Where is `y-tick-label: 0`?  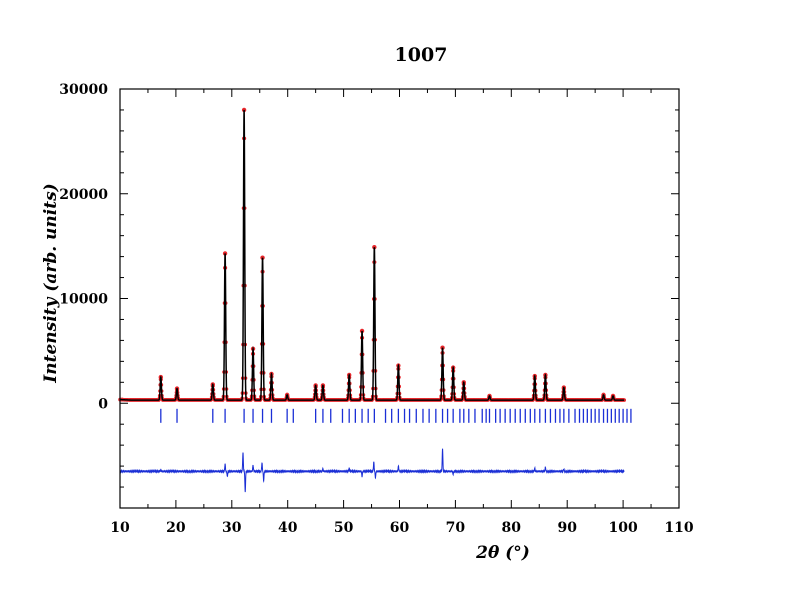
y-tick-label: 0 is located at coordinates (103, 404).